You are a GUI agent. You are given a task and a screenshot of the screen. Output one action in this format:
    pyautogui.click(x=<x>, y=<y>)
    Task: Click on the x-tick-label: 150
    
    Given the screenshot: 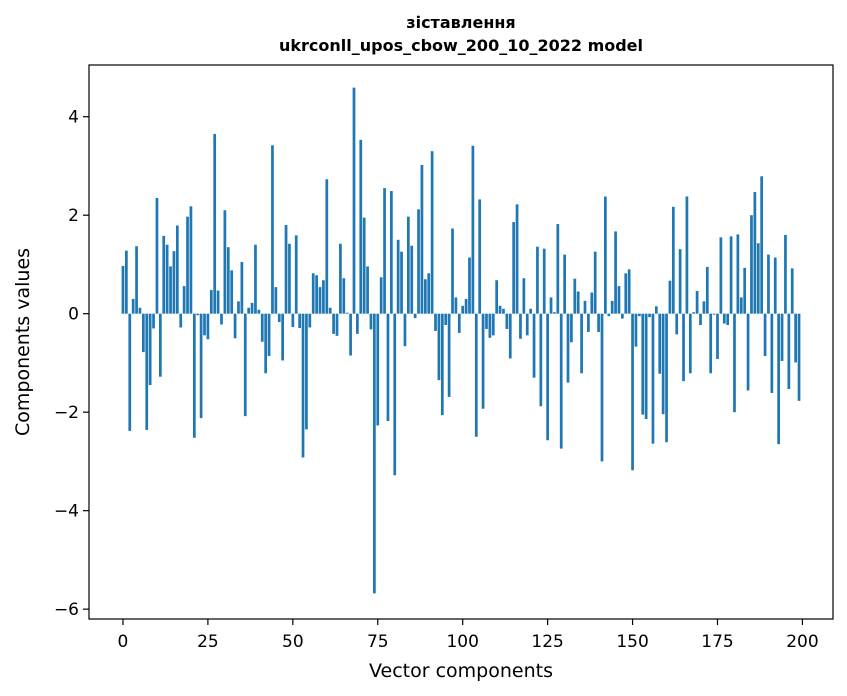 What is the action you would take?
    pyautogui.click(x=632, y=642)
    